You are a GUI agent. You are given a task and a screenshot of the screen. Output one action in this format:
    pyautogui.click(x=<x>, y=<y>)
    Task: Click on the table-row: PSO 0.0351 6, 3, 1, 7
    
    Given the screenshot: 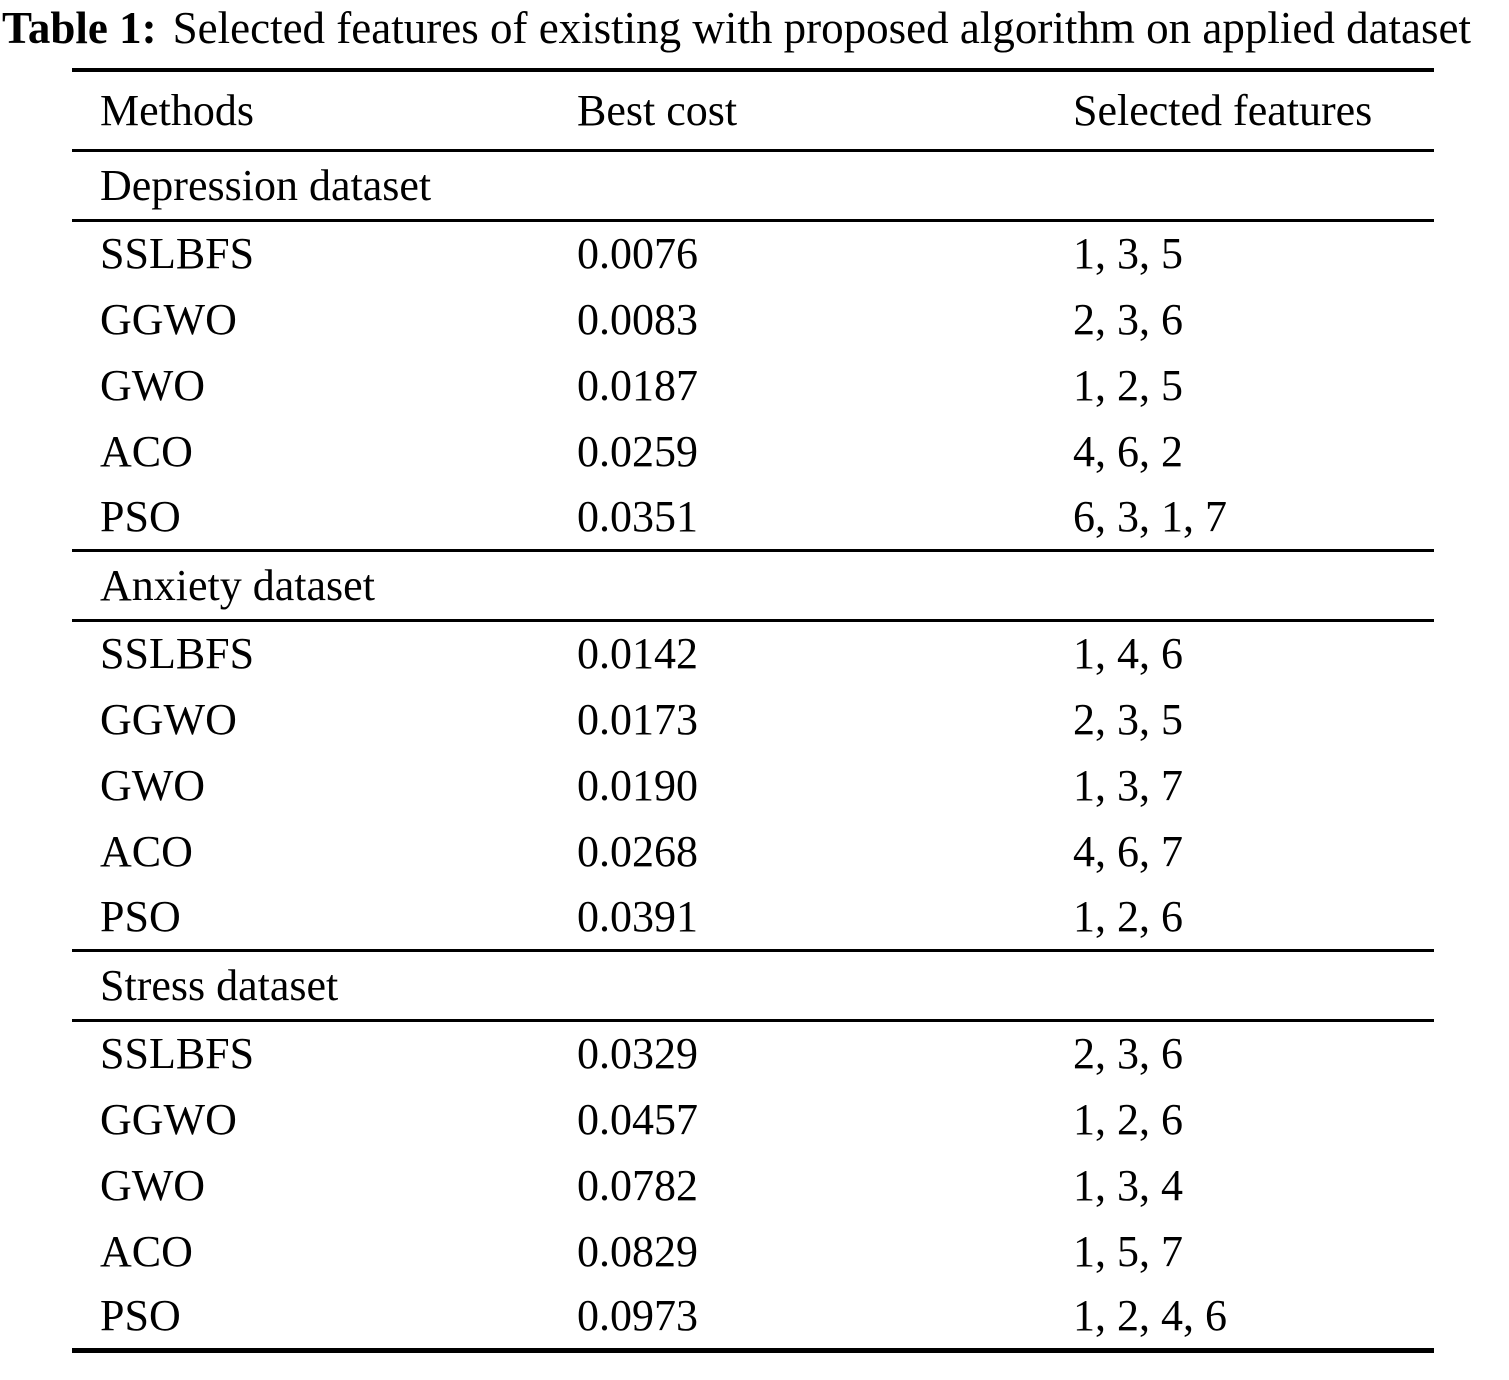 What is the action you would take?
    pyautogui.click(x=753, y=517)
    